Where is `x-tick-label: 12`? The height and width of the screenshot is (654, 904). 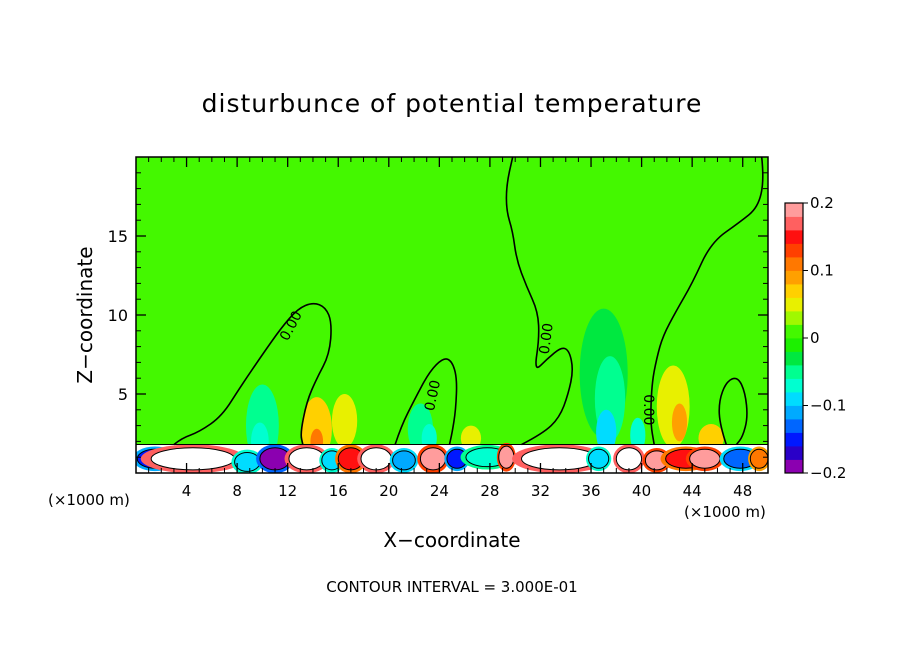 x-tick-label: 12 is located at coordinates (287, 491).